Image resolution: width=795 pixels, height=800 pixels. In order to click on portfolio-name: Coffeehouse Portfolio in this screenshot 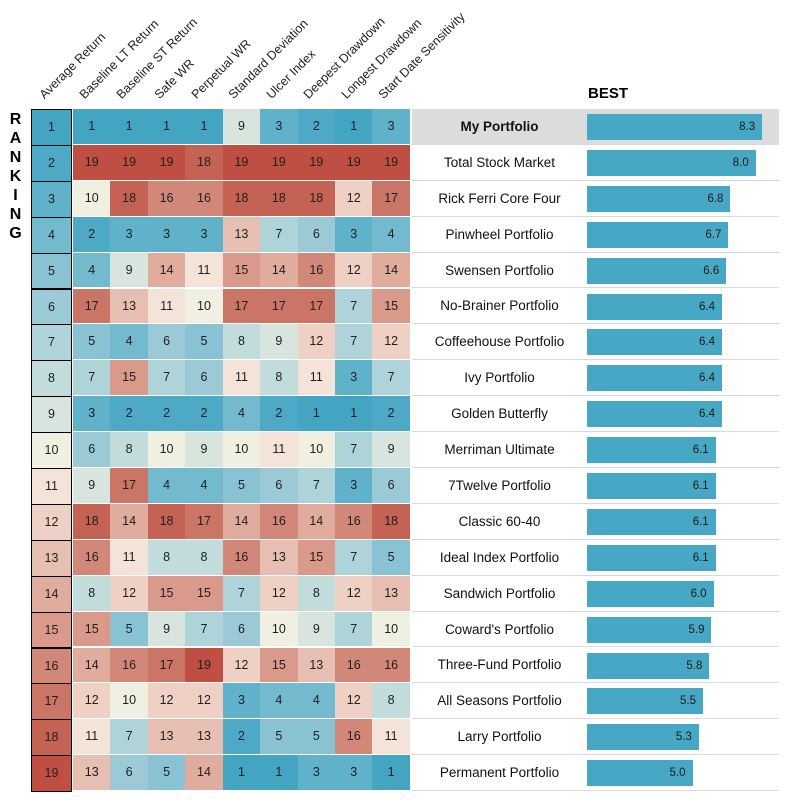, I will do `click(499, 342)`.